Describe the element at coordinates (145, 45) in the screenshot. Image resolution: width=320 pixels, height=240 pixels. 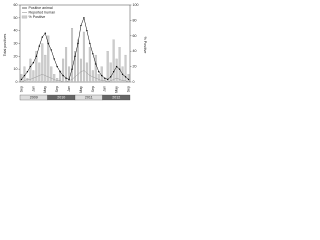
I see `y2-axis-title: % Positive` at that location.